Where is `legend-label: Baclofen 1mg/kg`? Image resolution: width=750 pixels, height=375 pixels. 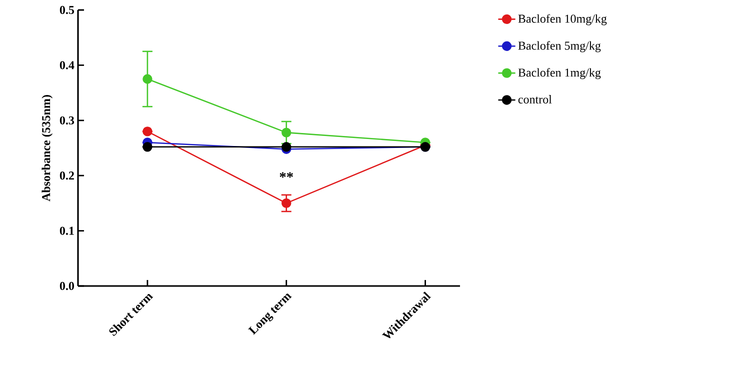
legend-label: Baclofen 1mg/kg is located at coordinates (559, 74).